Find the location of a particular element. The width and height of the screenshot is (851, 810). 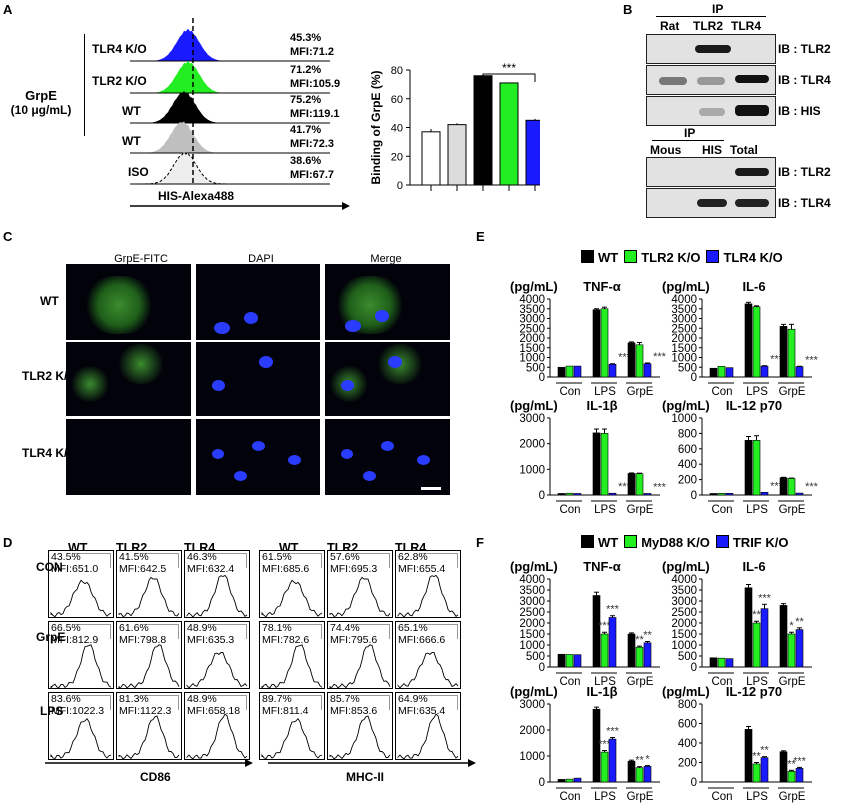

mfi-label: MFI:72.3 is located at coordinates (312, 144).